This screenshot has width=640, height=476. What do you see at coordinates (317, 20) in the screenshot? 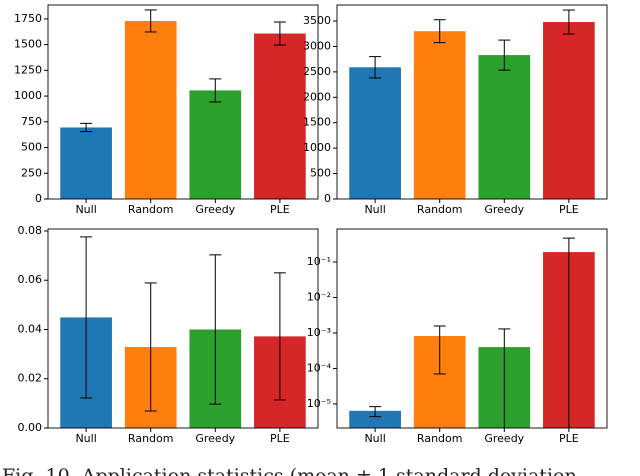
I see `y-tick-label: 3500` at bounding box center [317, 20].